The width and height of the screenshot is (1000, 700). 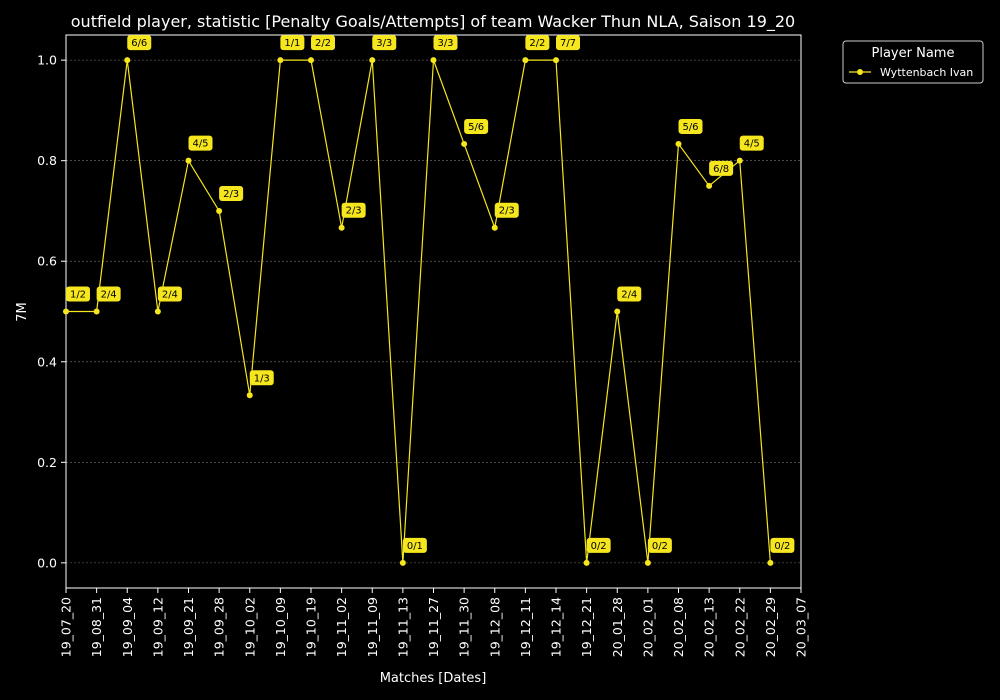 I want to click on x-tick-label: 19_12_14, so click(x=556, y=627).